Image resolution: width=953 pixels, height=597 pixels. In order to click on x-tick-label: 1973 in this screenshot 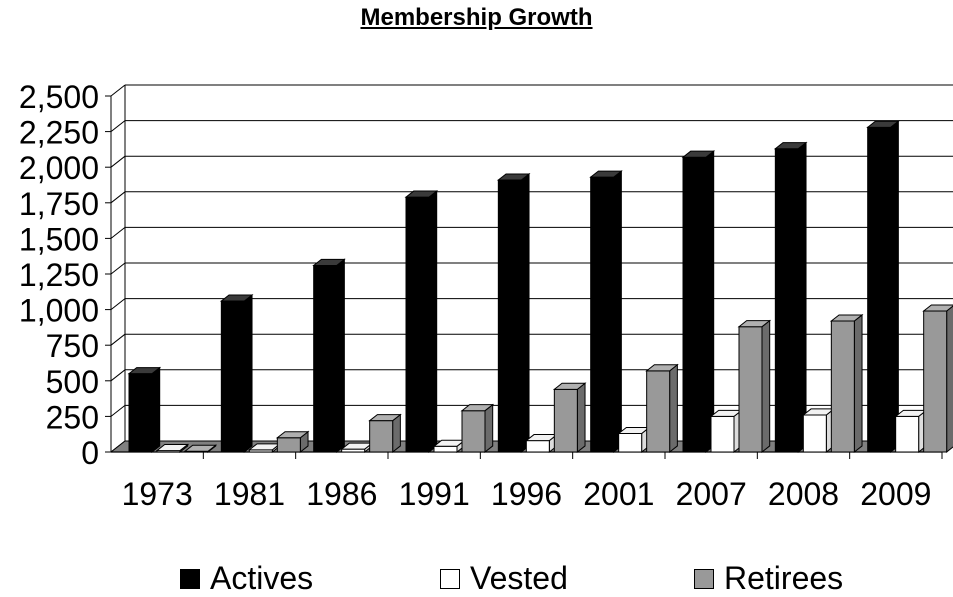, I will do `click(157, 494)`.